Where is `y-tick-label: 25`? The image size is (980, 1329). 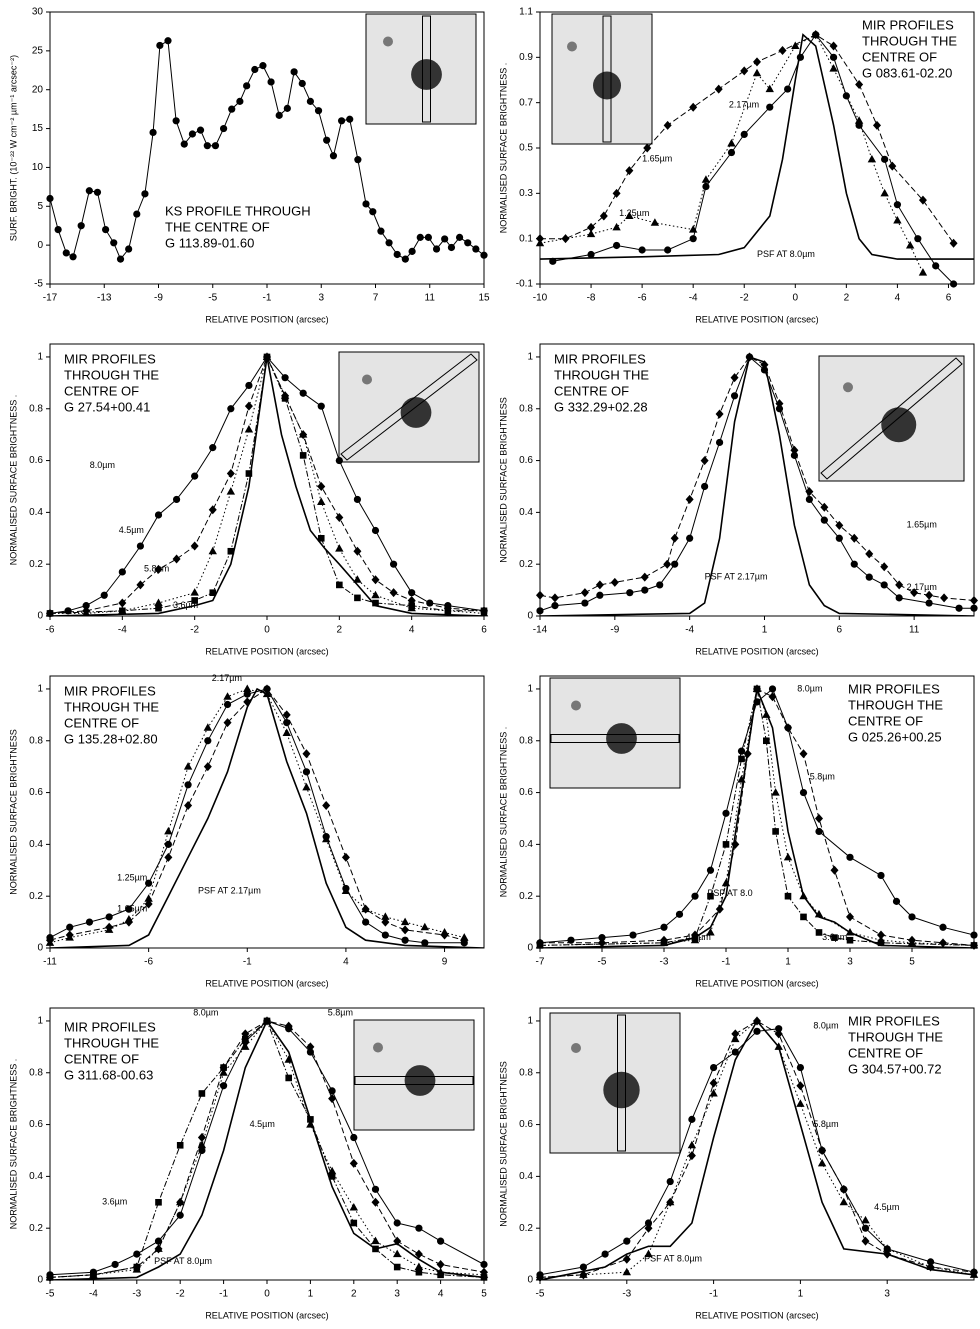
y-tick-label: 25 is located at coordinates (38, 50).